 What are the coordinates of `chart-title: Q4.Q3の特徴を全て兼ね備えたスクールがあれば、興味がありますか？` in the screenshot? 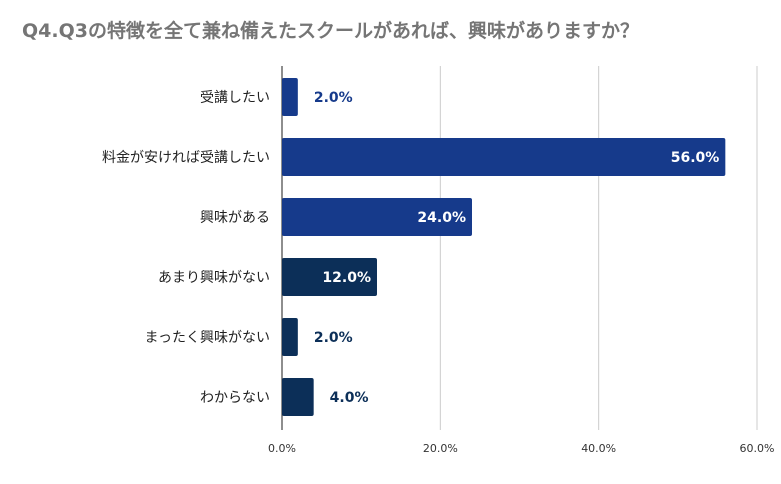 It's located at (330, 31).